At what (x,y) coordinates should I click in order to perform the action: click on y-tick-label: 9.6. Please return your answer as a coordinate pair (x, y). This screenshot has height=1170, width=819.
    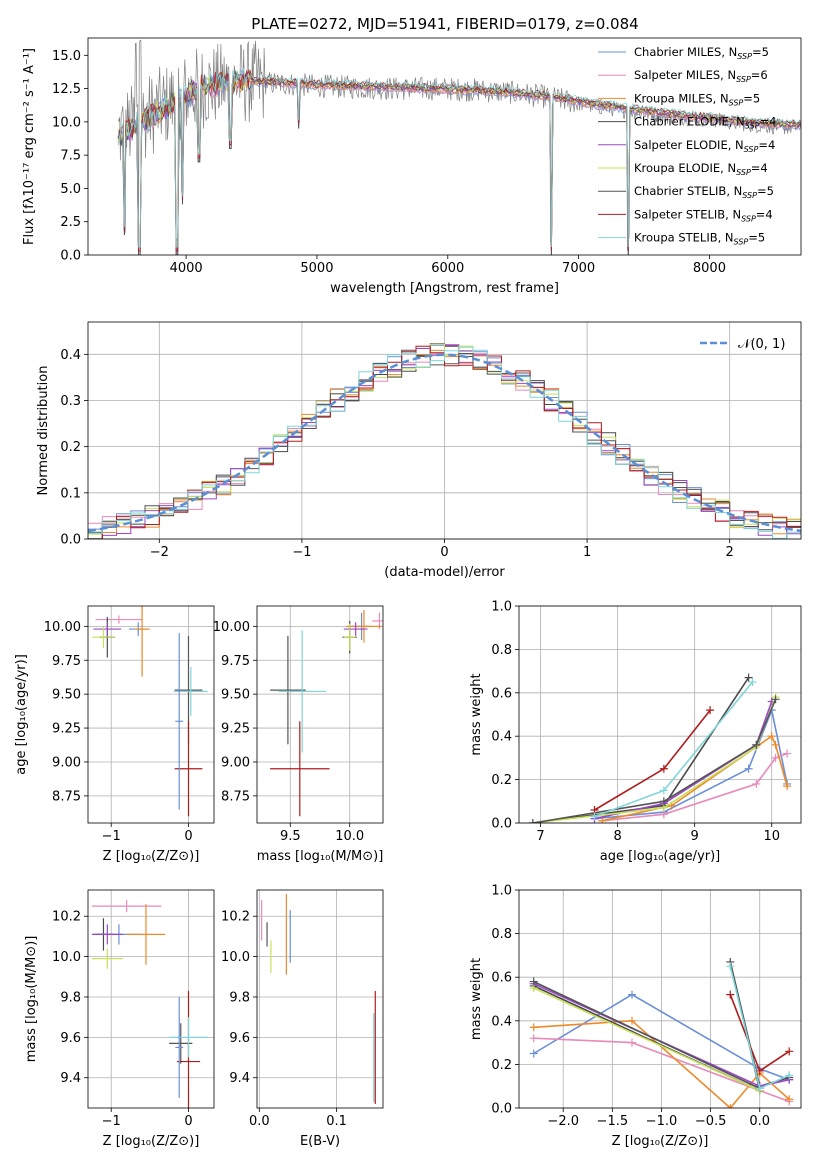
    Looking at the image, I should click on (239, 1038).